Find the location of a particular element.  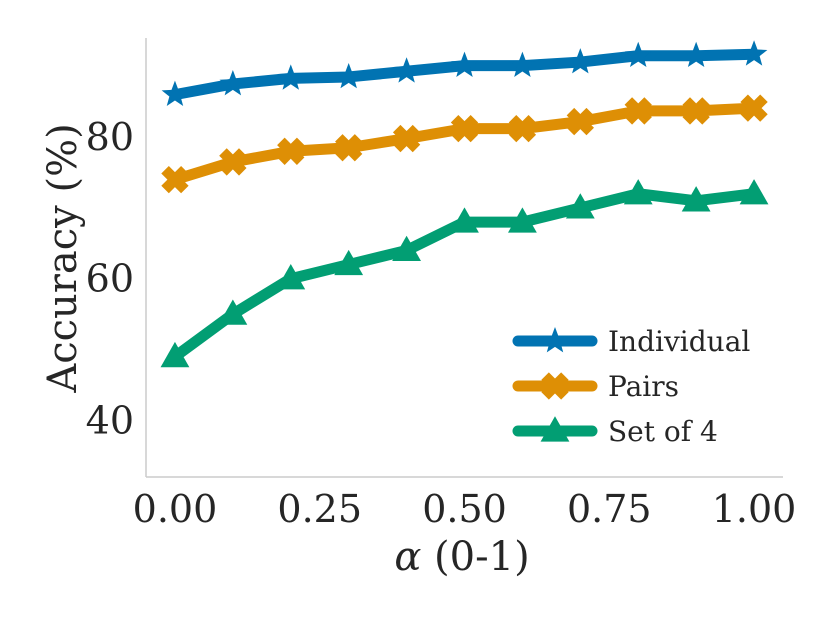

y-tick-label: 40 is located at coordinates (110, 420).